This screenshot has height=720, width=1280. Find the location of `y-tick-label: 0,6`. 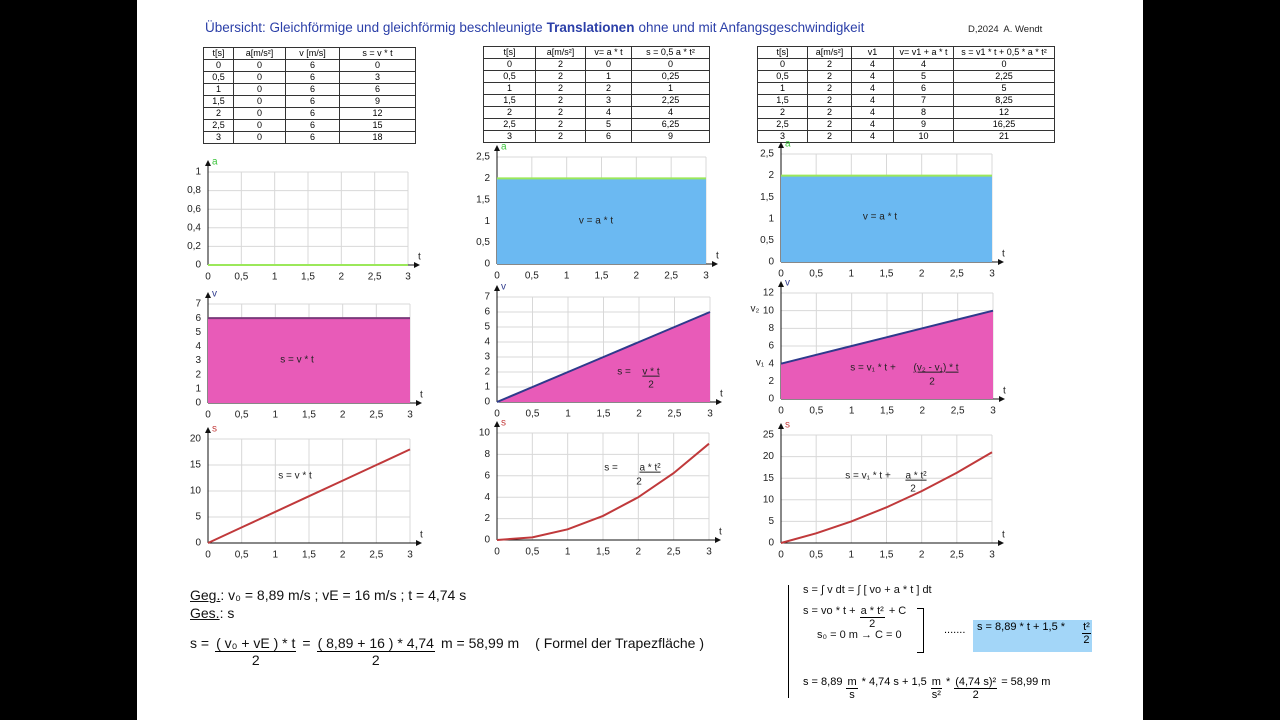

y-tick-label: 0,6 is located at coordinates (194, 209).